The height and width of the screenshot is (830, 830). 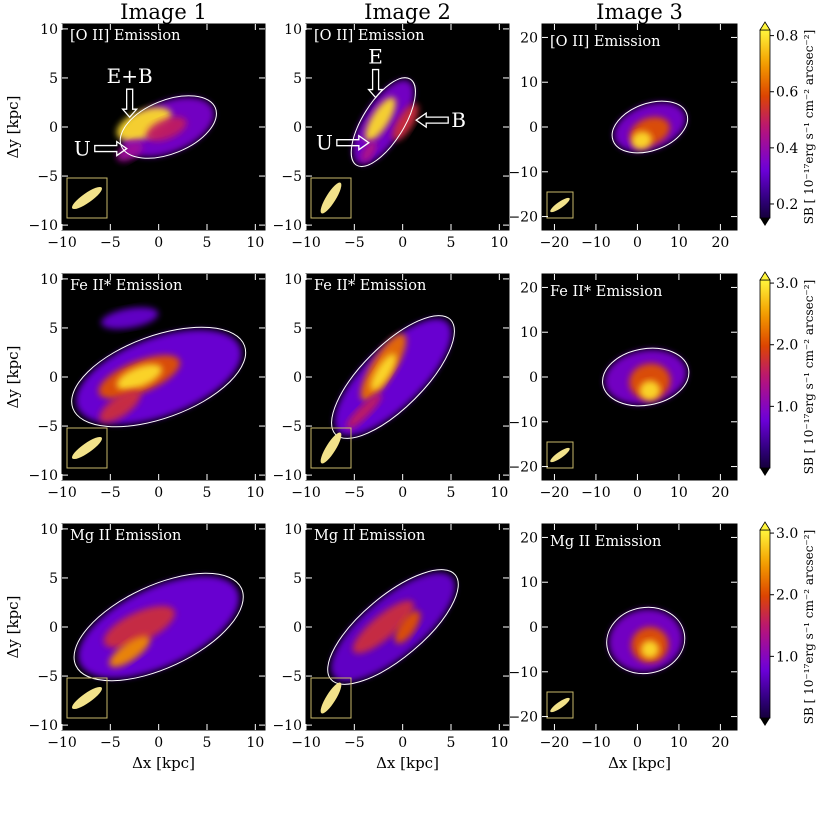 I want to click on panel-label: Mg II Emission, so click(x=125, y=536).